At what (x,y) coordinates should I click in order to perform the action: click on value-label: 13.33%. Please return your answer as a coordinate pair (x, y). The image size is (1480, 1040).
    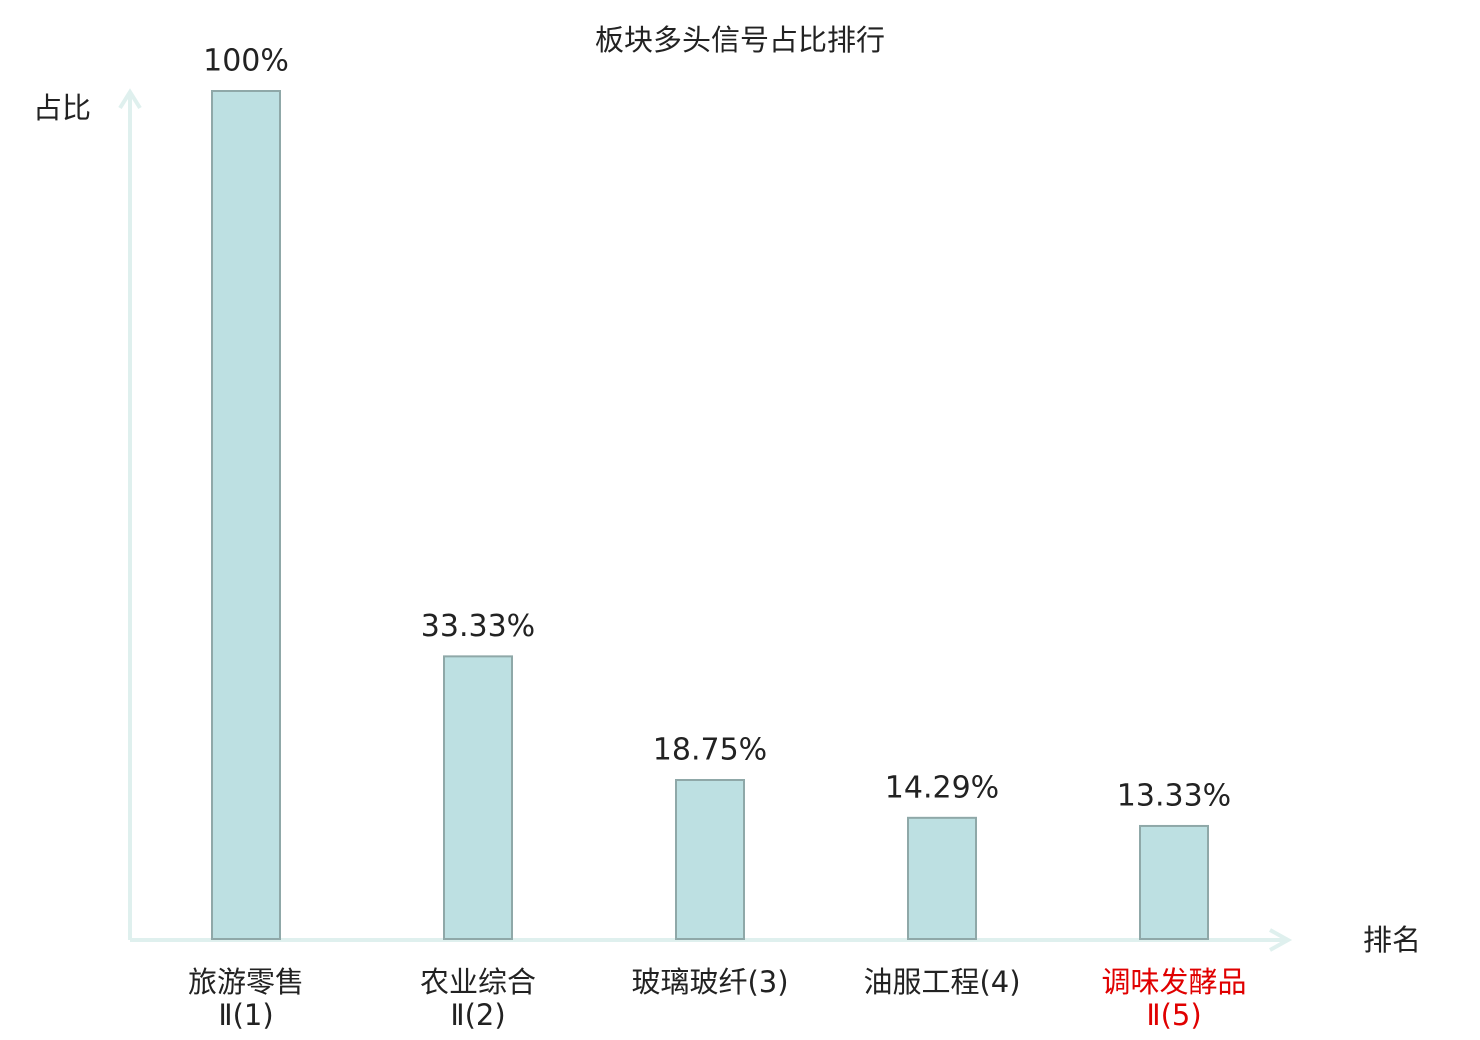
    Looking at the image, I should click on (1174, 795).